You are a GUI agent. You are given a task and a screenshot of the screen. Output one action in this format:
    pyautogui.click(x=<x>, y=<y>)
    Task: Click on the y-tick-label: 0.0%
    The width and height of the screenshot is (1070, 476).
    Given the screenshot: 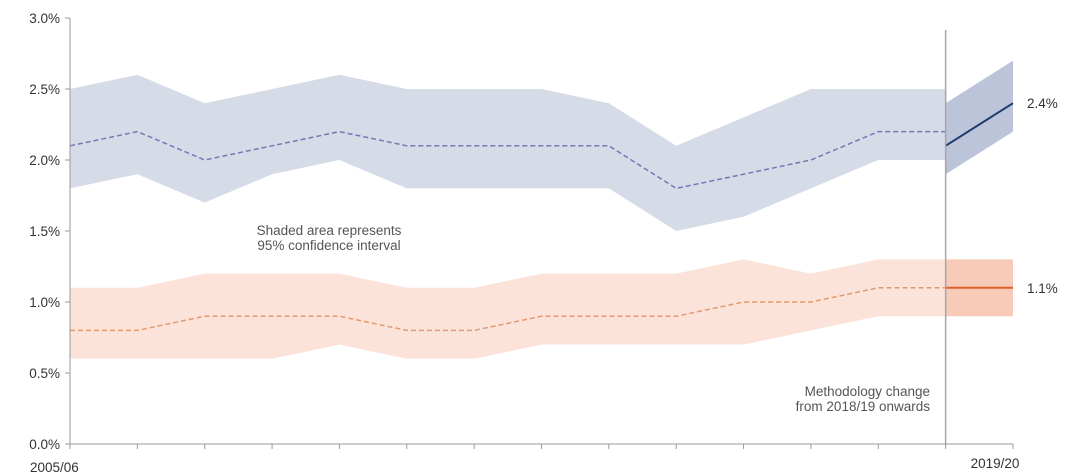 What is the action you would take?
    pyautogui.click(x=44, y=444)
    